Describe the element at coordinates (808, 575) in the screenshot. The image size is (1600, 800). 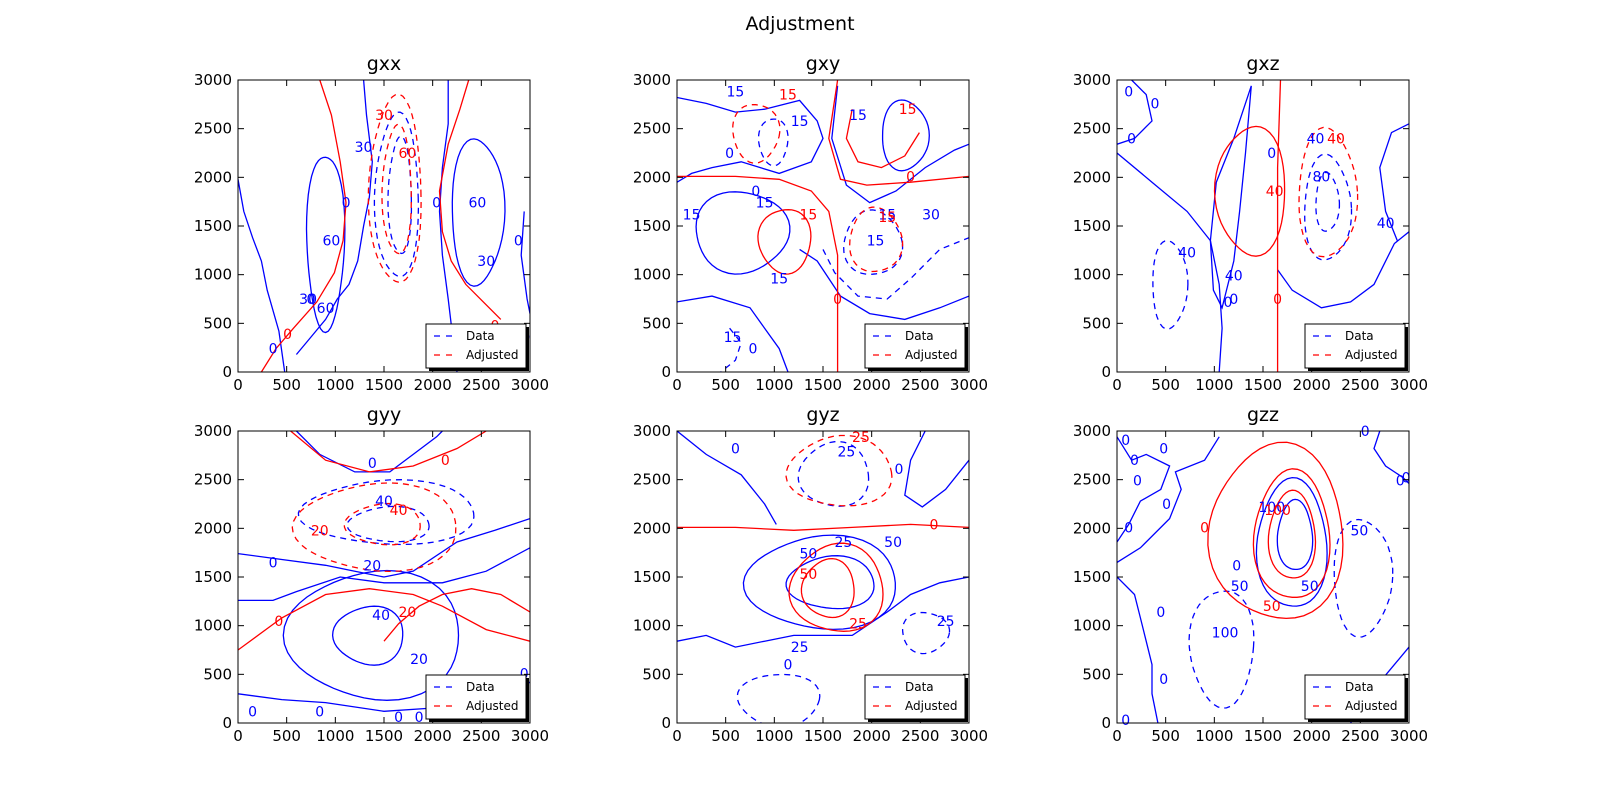
I see `adjusted-contour-label: 50` at that location.